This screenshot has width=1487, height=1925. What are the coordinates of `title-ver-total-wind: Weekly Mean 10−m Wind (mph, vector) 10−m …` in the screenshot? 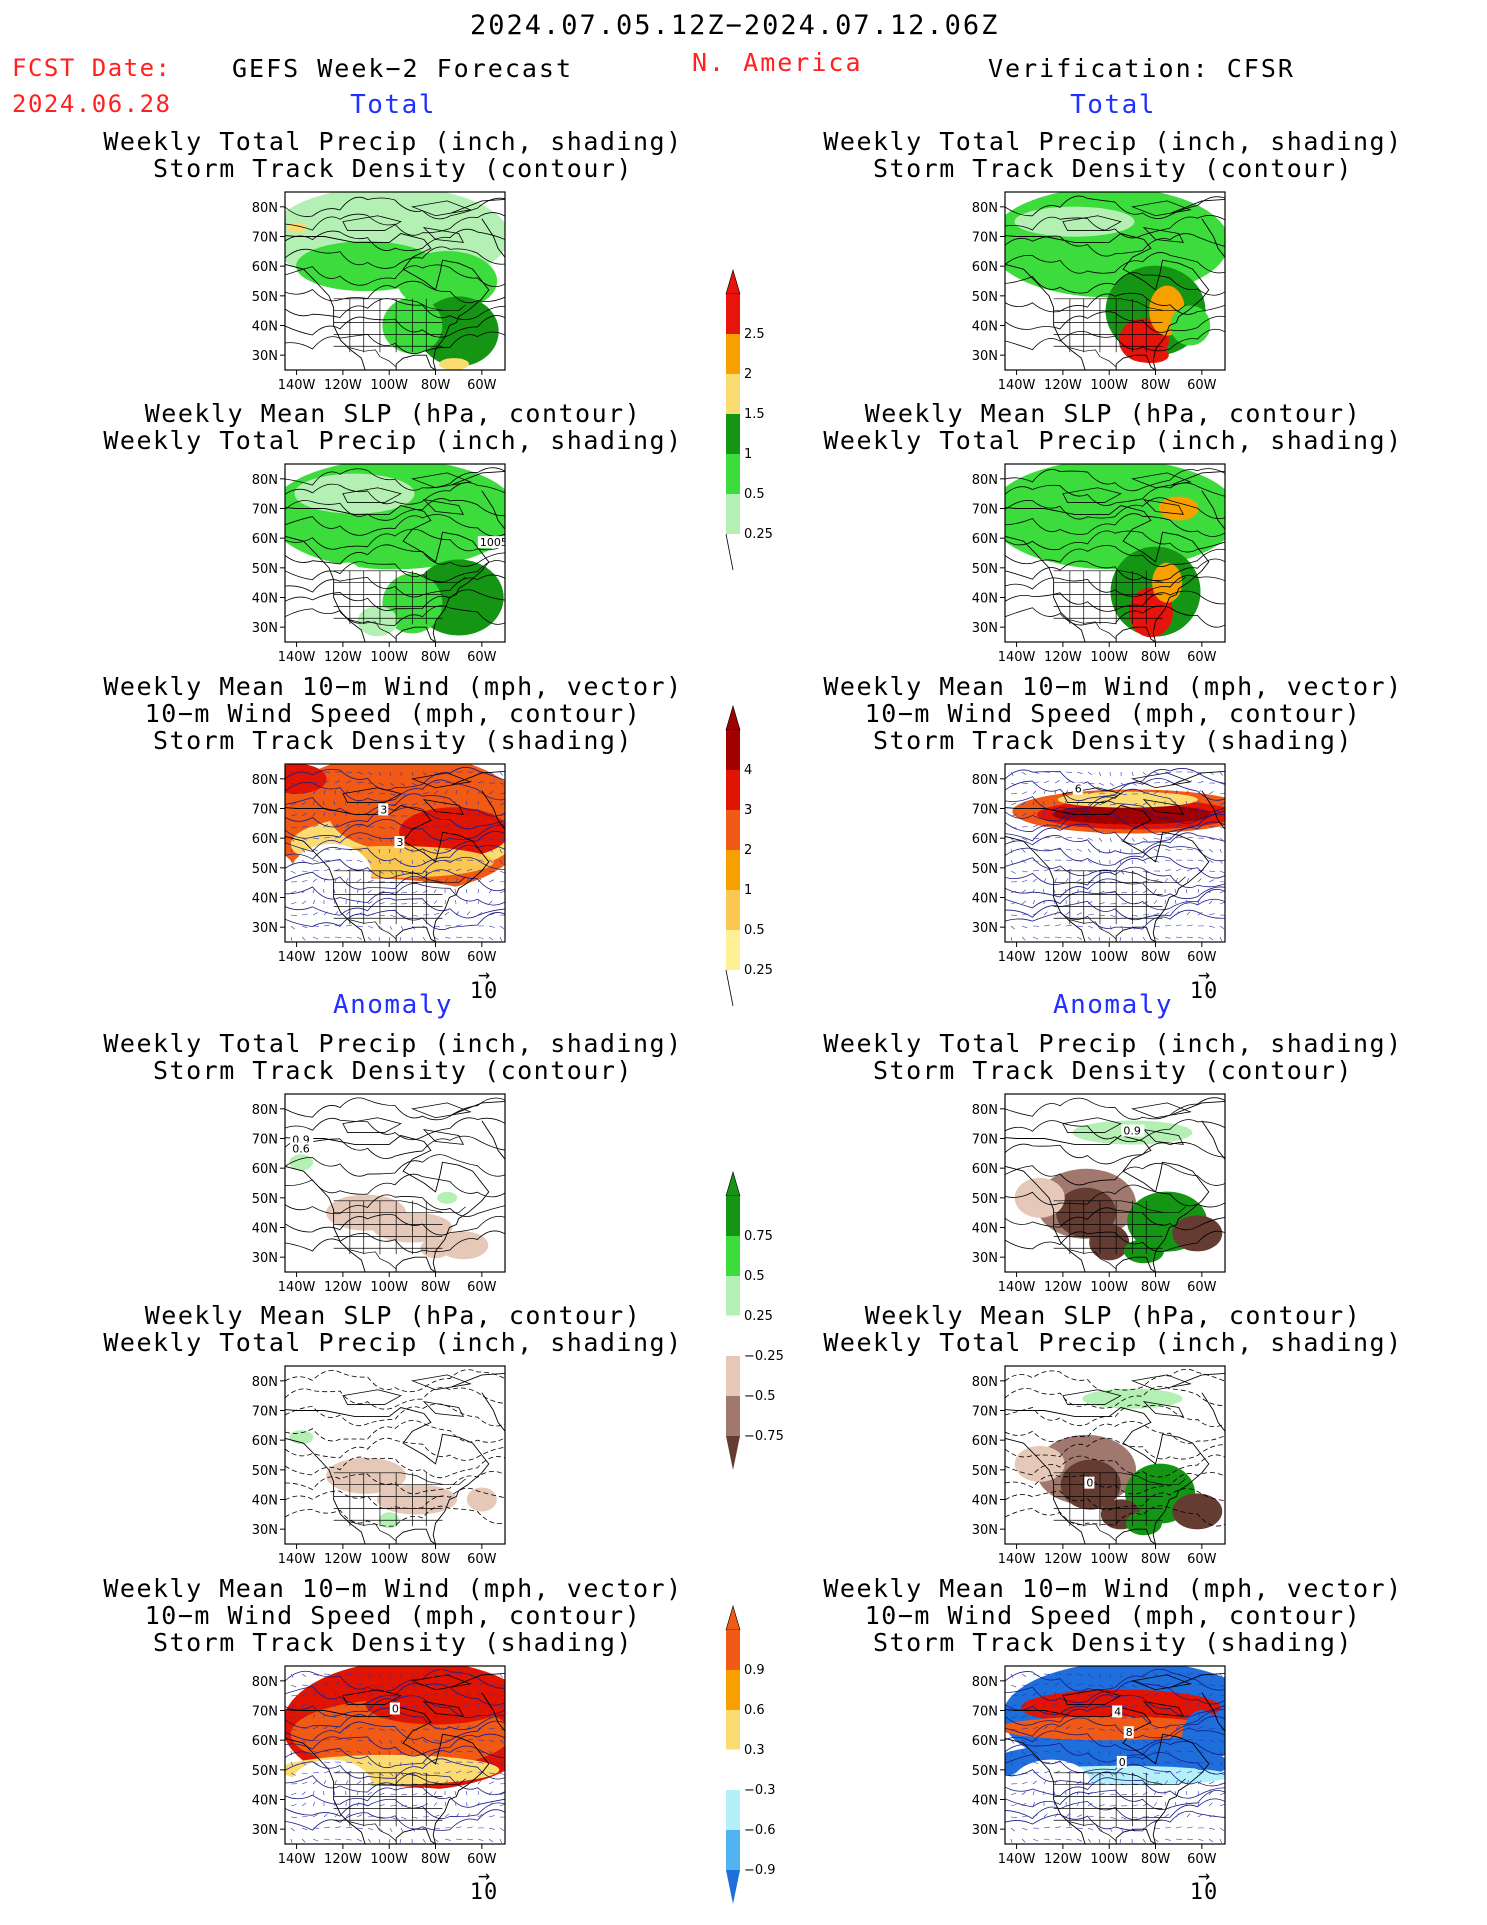 It's located at (1113, 713).